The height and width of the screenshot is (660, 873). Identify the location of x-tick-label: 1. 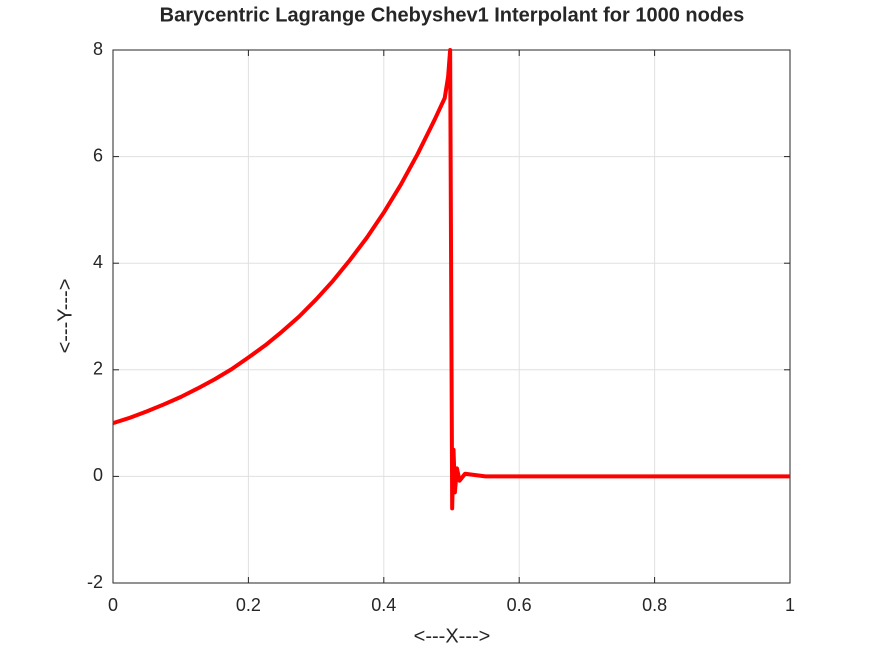
(790, 605).